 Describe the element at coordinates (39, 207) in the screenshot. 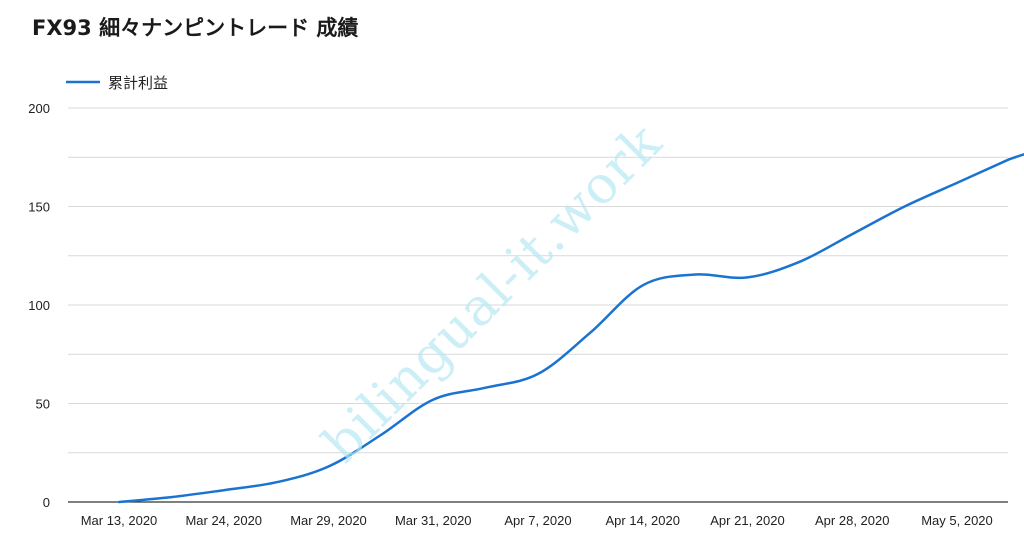

I see `y-tick-label: 150` at that location.